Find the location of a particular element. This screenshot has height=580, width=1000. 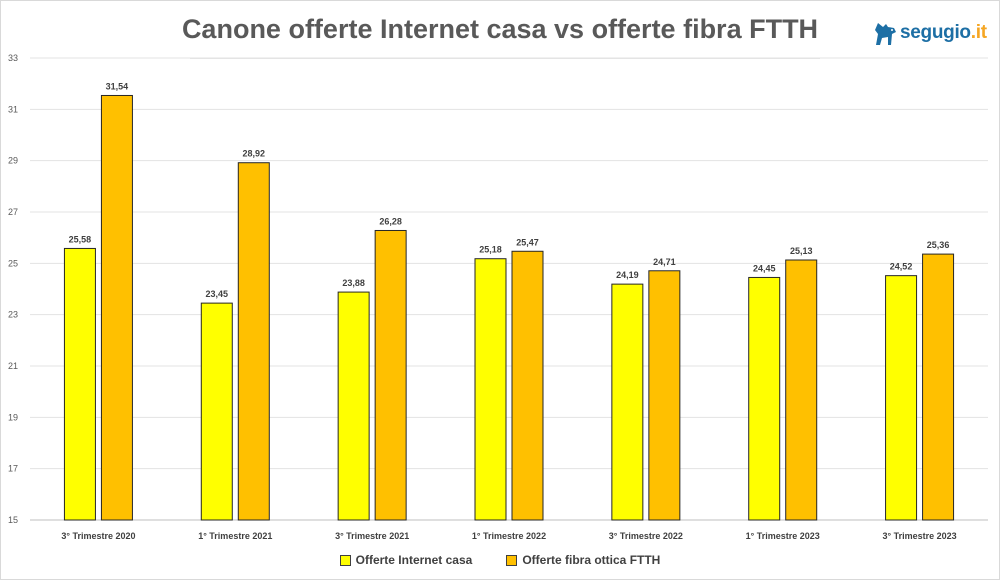

data-label: 25,58 is located at coordinates (80, 239).